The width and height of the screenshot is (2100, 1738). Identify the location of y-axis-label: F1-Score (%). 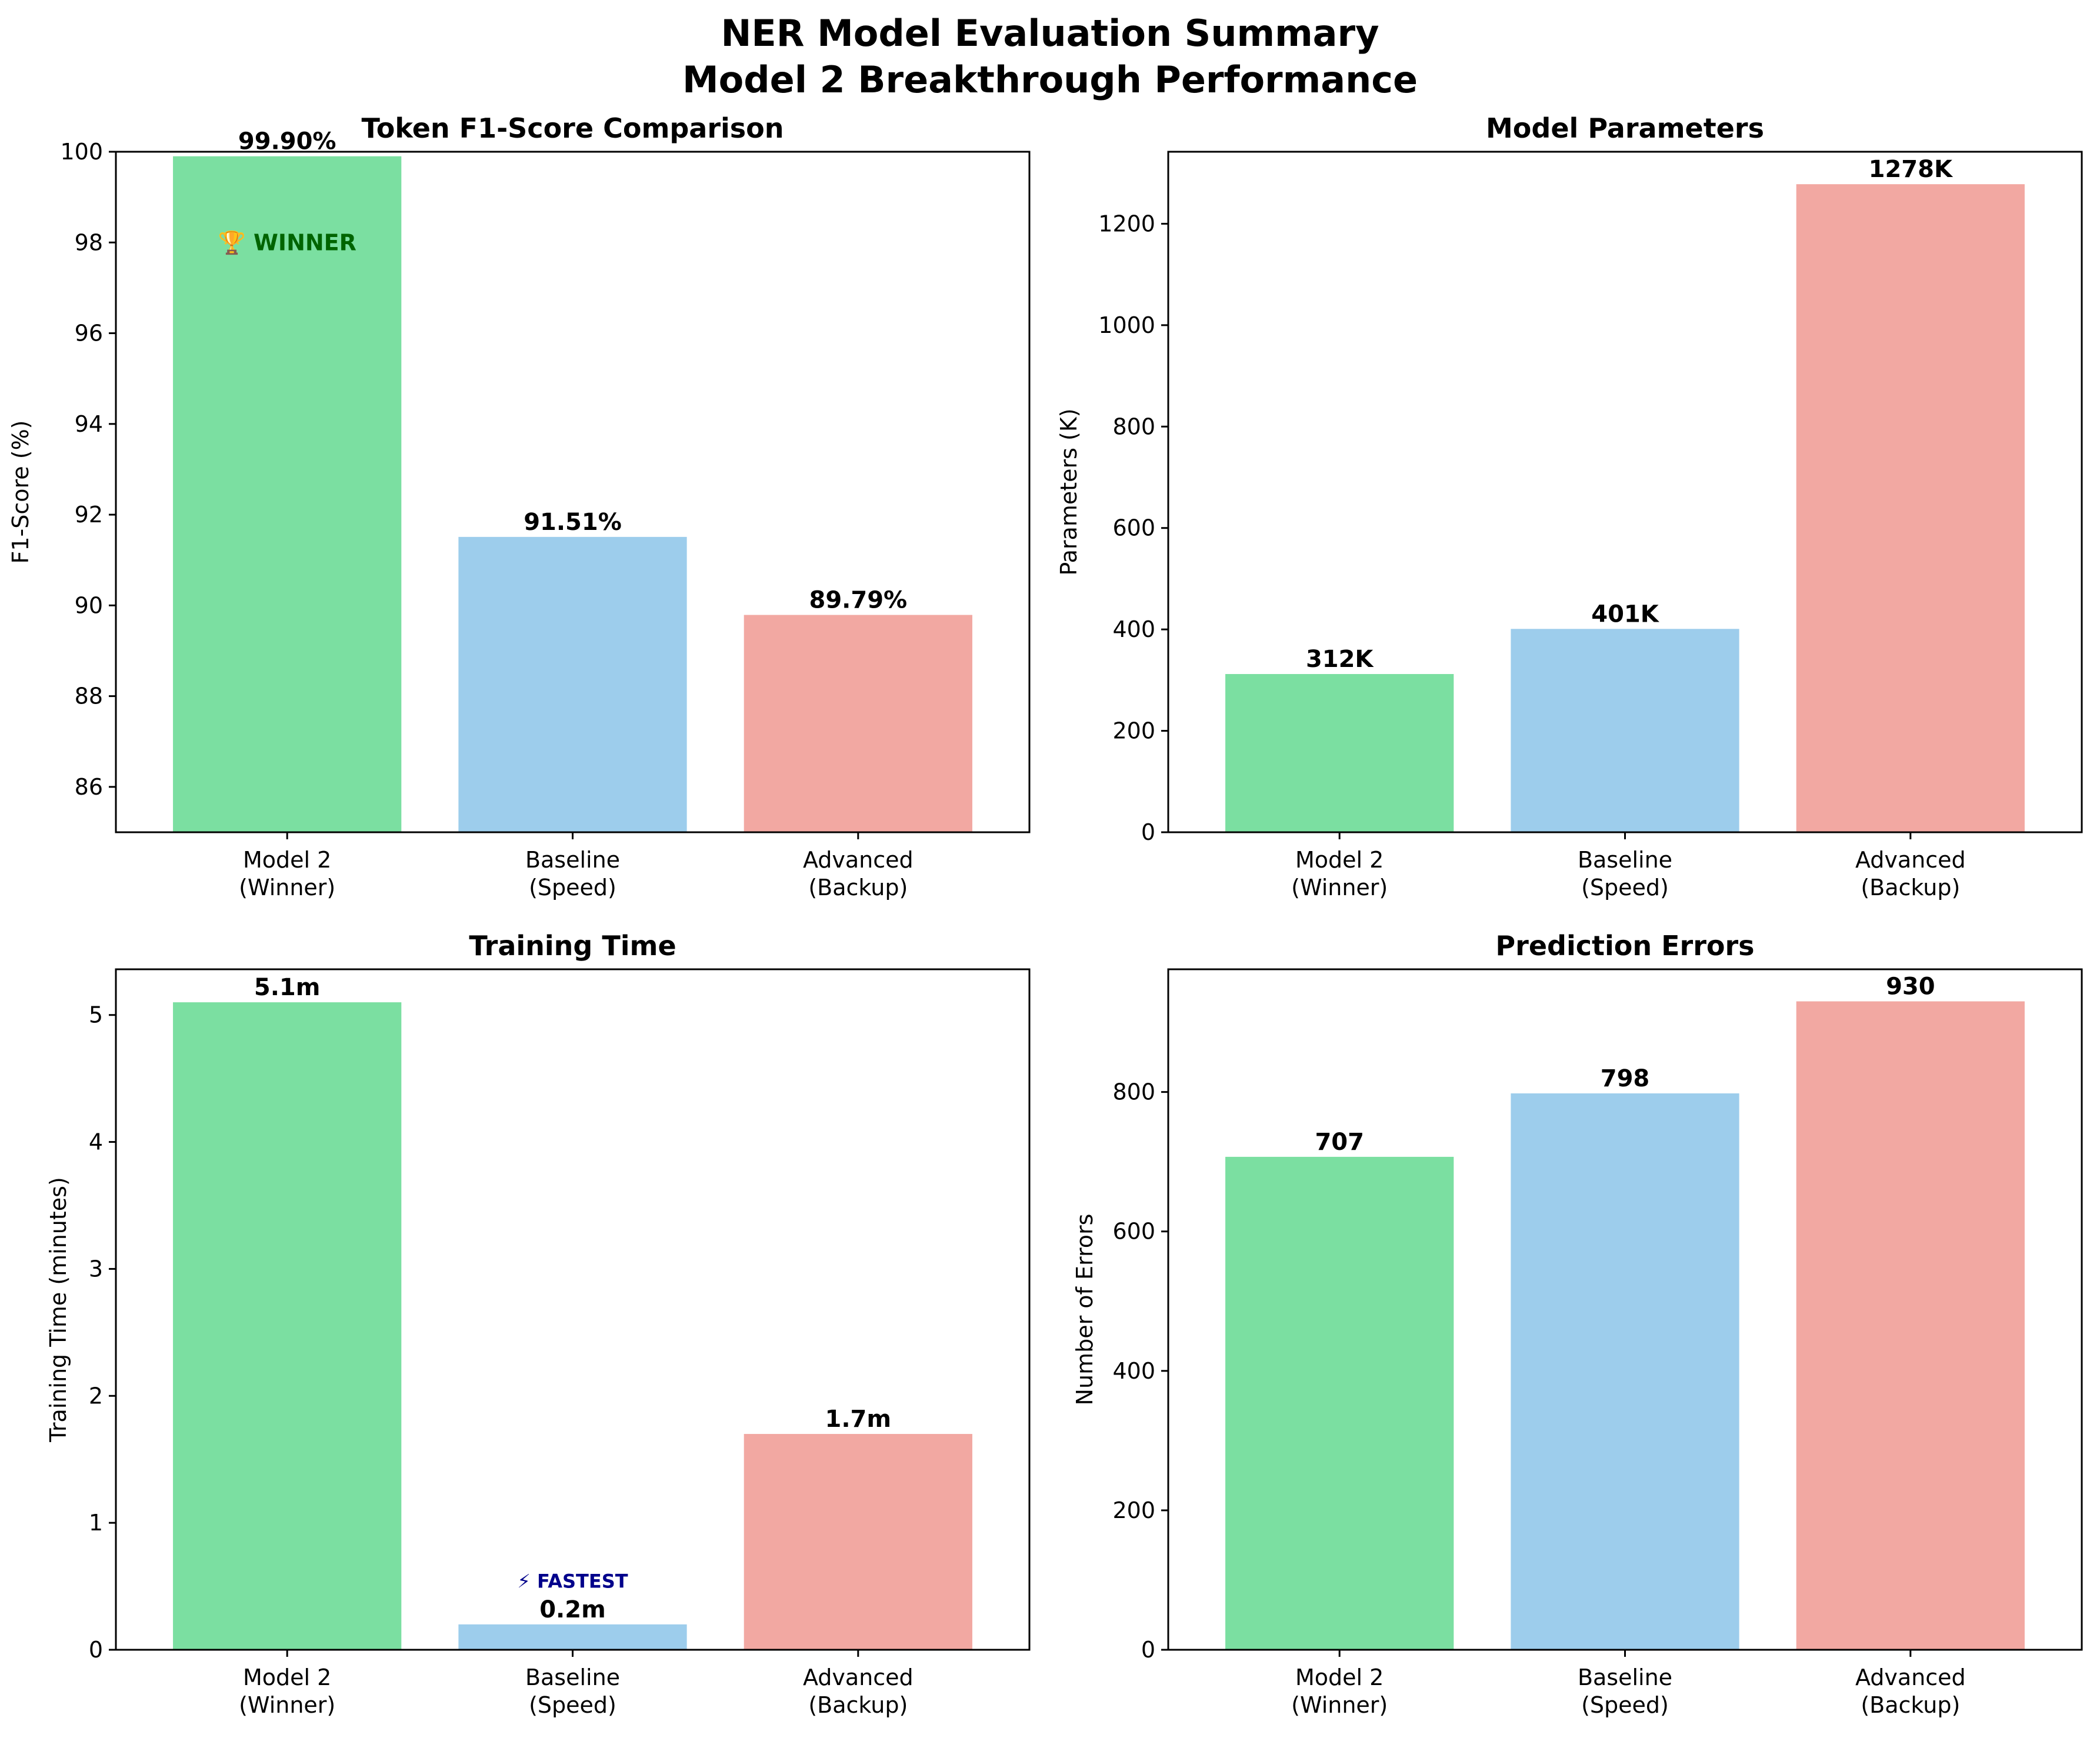
(21, 491).